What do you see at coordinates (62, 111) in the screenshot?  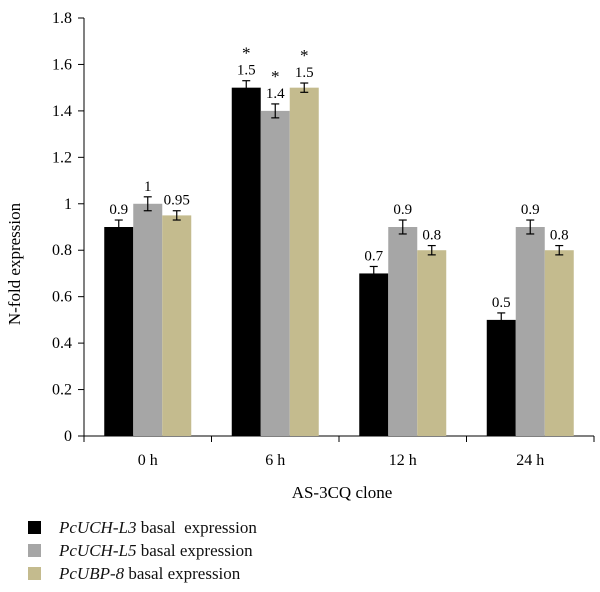 I see `y-tick-label: 1.4` at bounding box center [62, 111].